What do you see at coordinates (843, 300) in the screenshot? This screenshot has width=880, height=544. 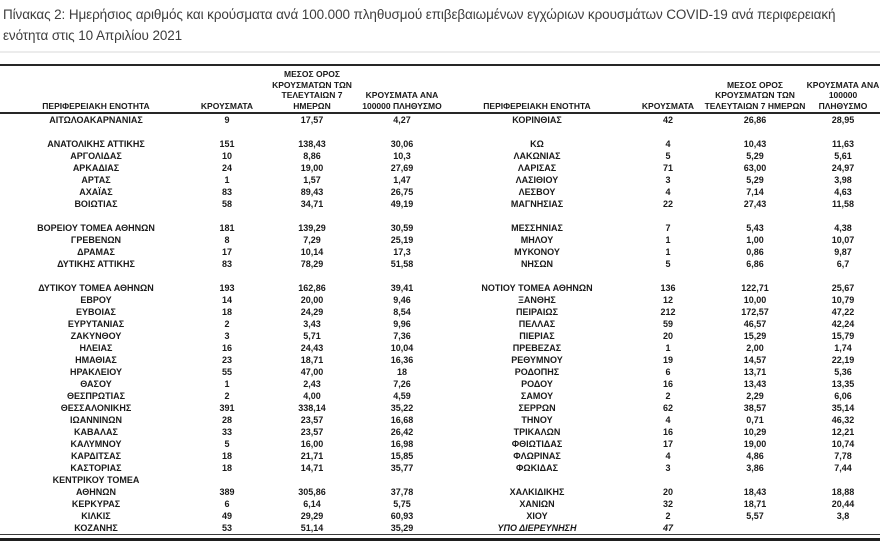 I see `per100k-cell: 10,79` at bounding box center [843, 300].